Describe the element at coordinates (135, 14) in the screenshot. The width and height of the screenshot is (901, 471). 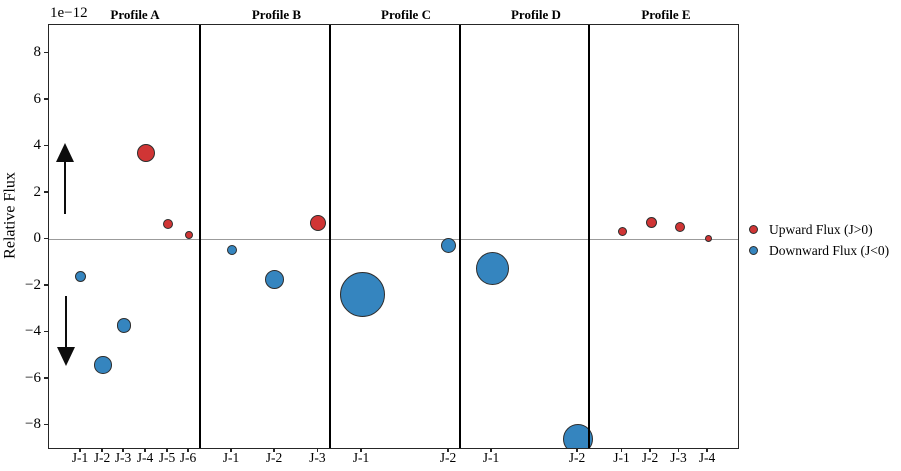
I see `panel-title-profile-a: Profile A` at that location.